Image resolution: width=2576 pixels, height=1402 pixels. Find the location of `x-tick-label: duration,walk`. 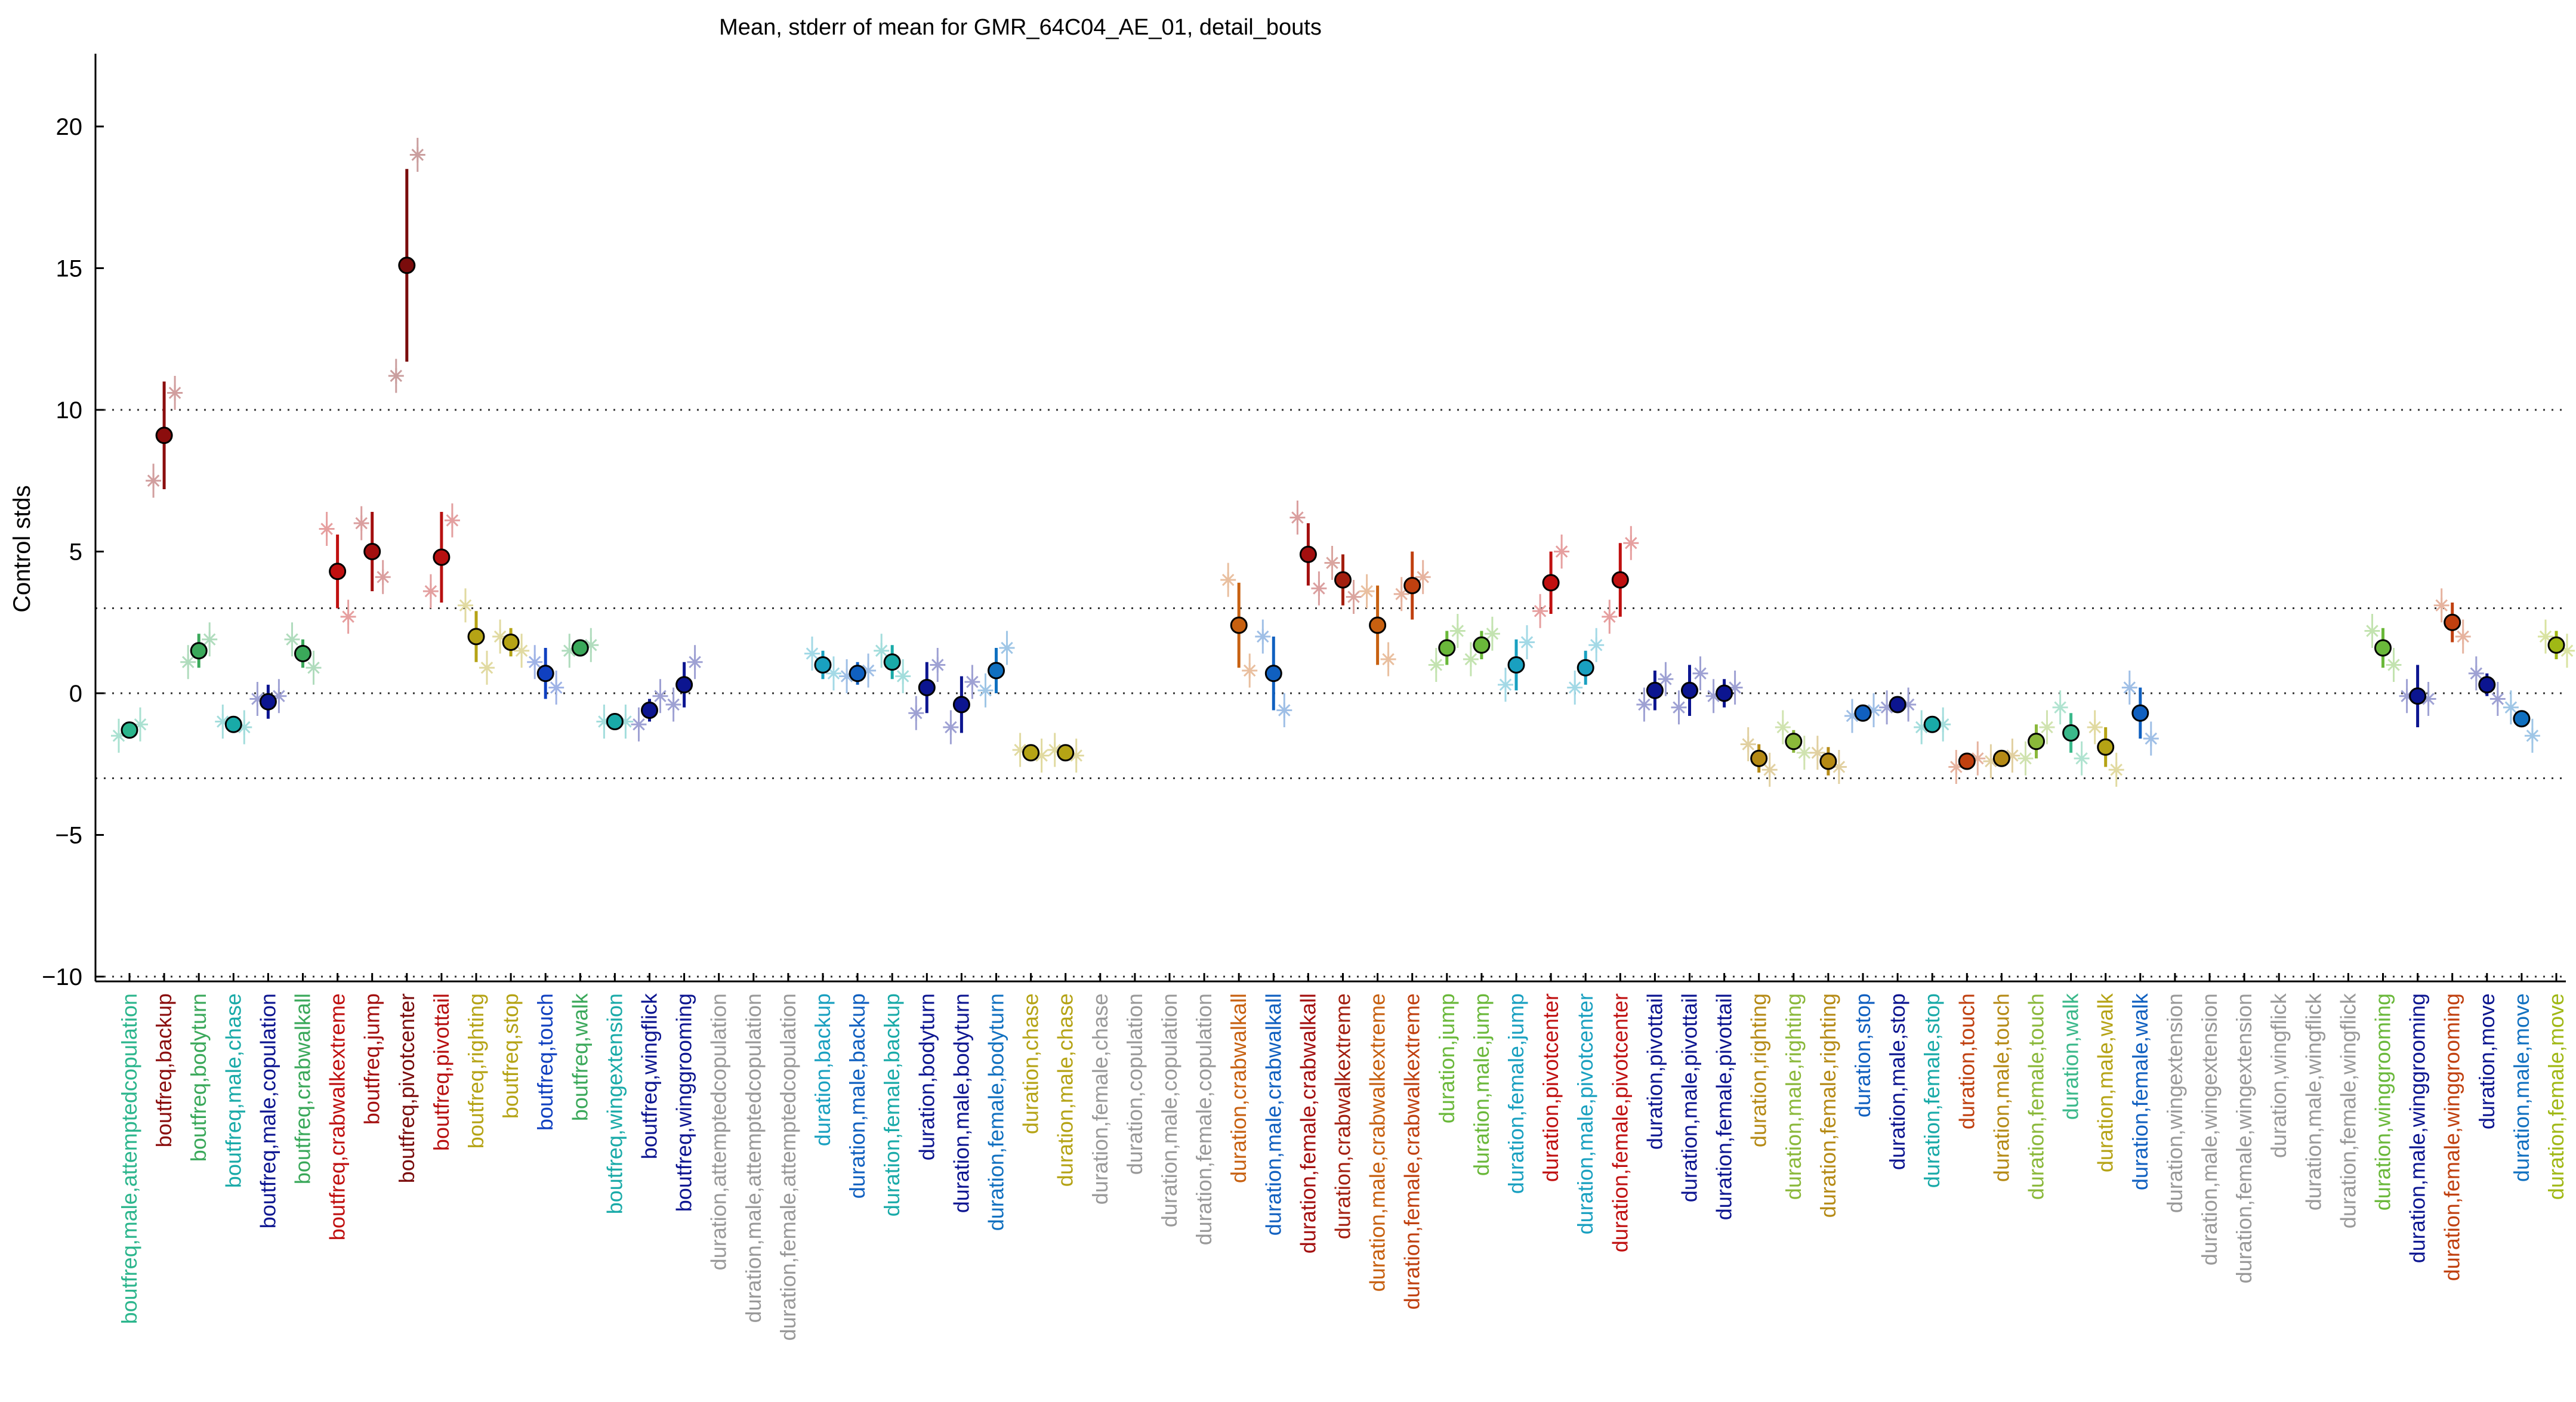

x-tick-label: duration,walk is located at coordinates (2071, 1056).